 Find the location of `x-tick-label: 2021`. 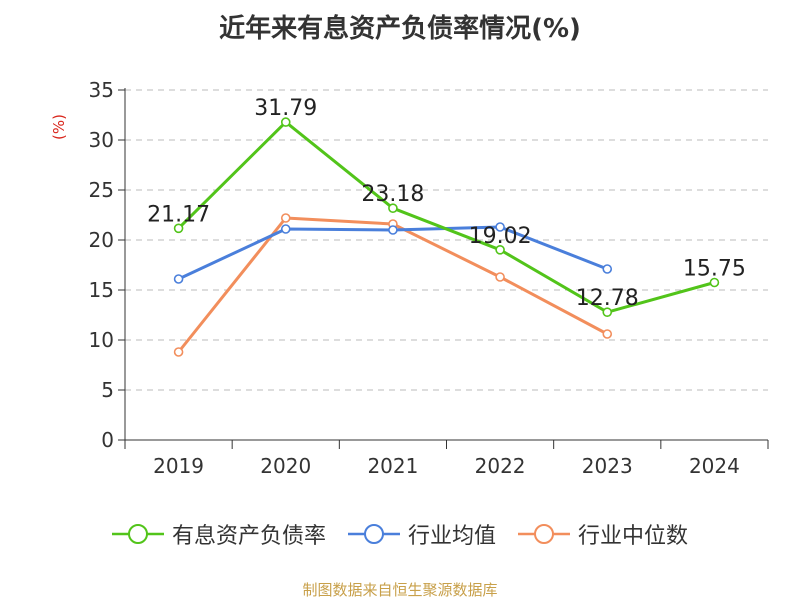

x-tick-label: 2021 is located at coordinates (392, 466).